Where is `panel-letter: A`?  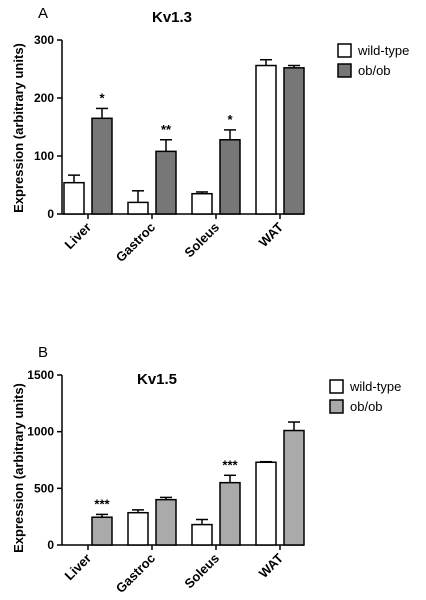
panel-letter: A is located at coordinates (43, 13).